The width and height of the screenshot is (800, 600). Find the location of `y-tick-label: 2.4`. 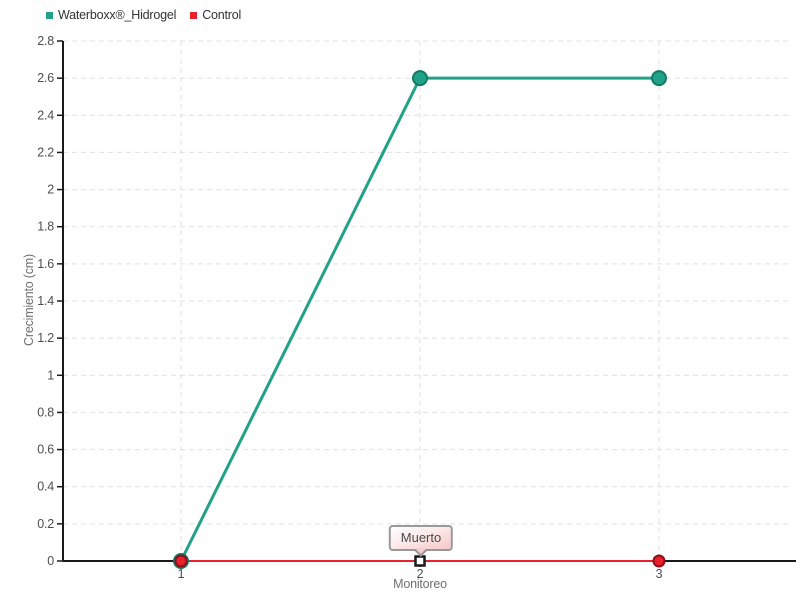

y-tick-label: 2.4 is located at coordinates (45, 115).